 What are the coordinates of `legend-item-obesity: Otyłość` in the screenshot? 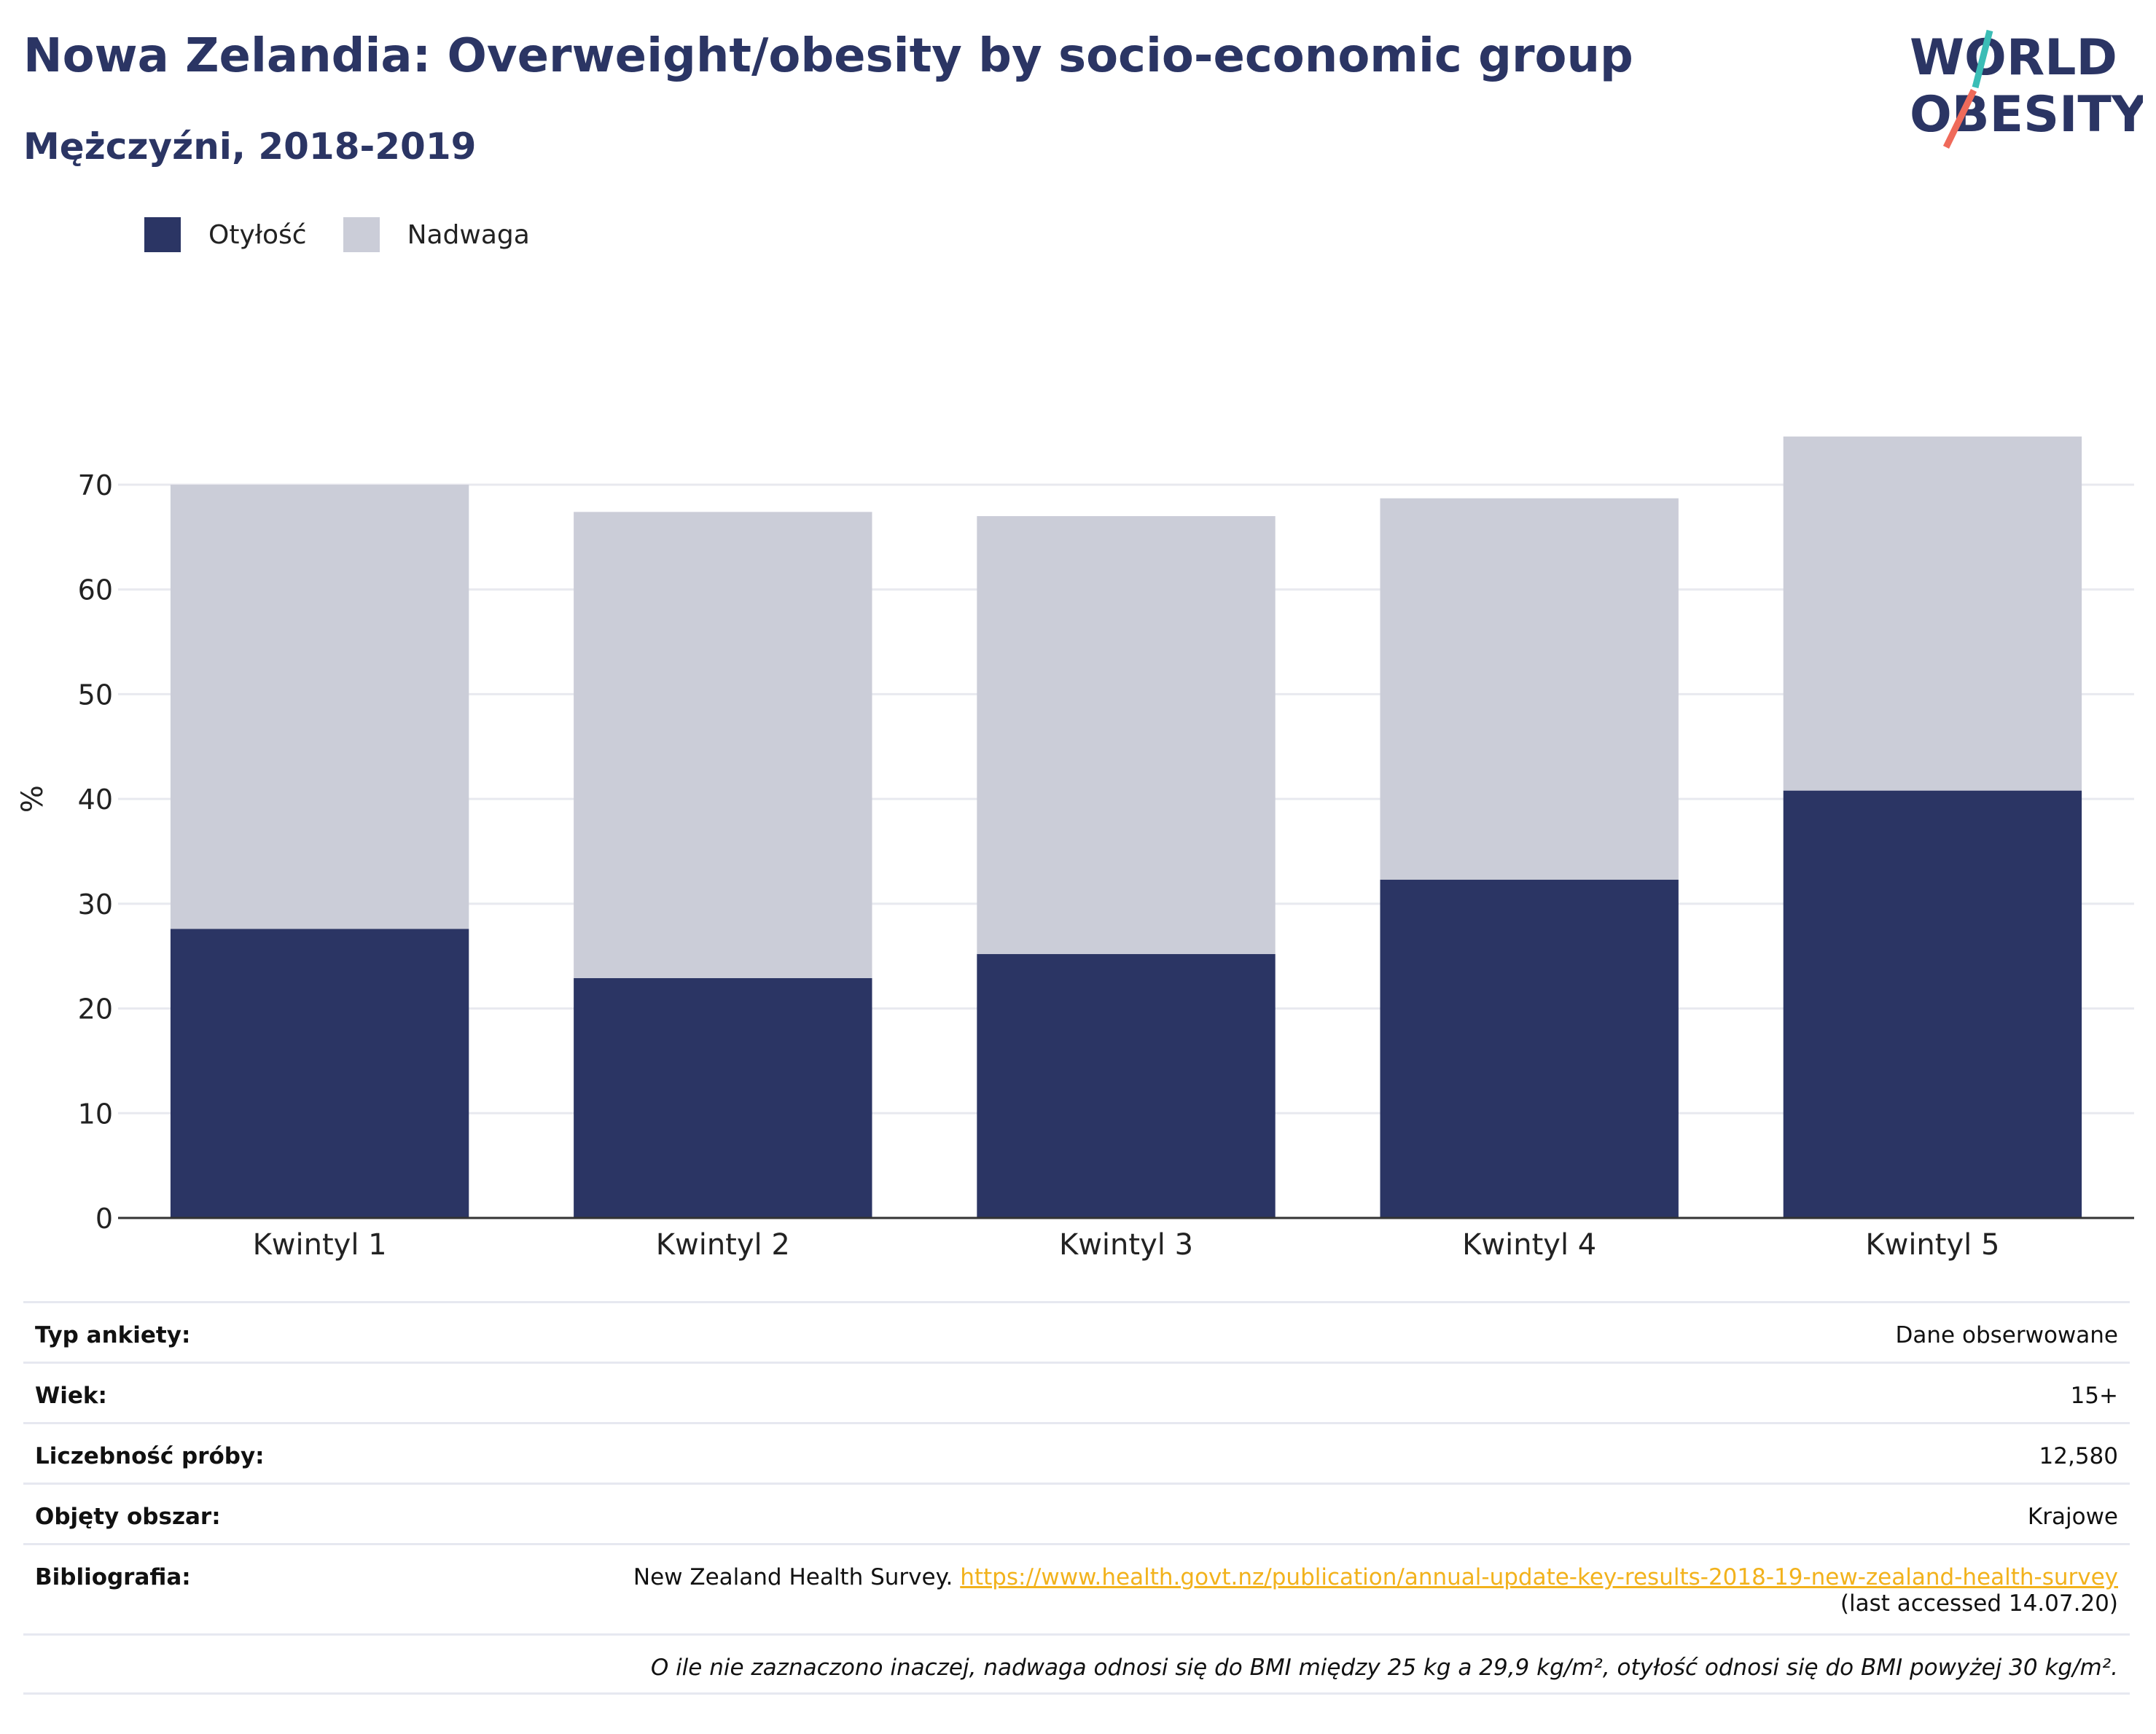 It's located at (226, 234).